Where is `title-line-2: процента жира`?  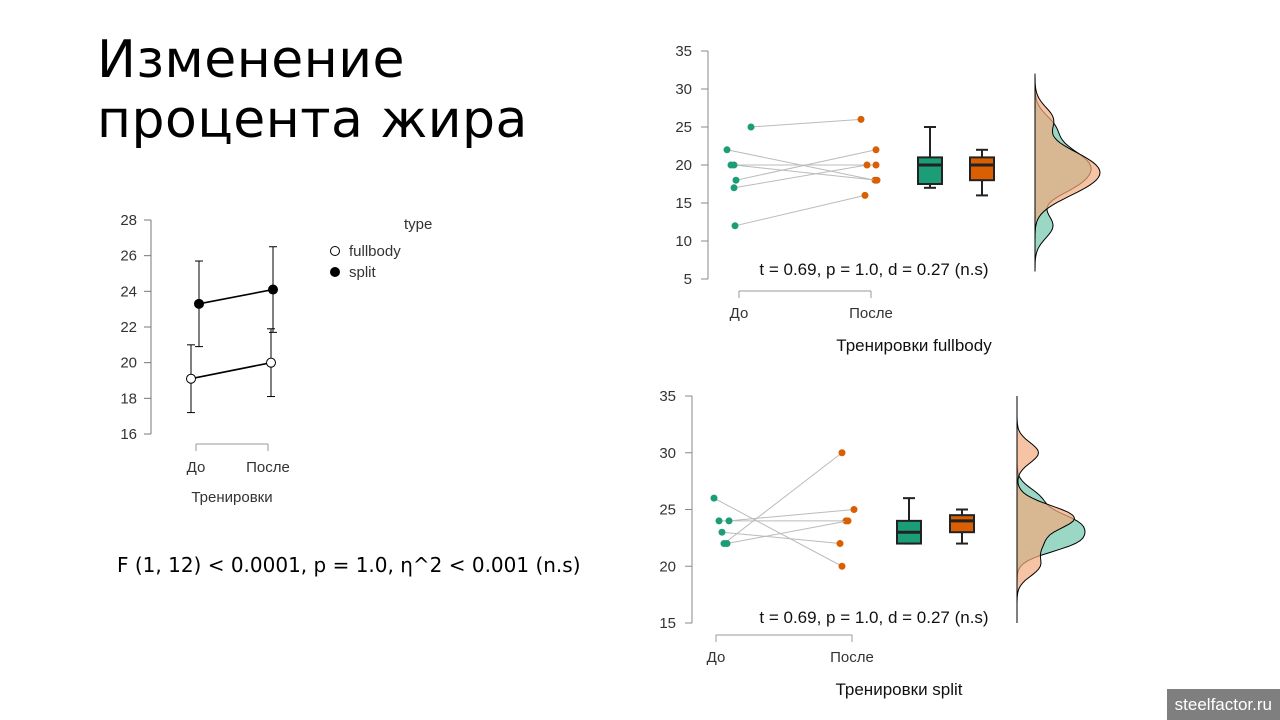 title-line-2: процента жира is located at coordinates (312, 120).